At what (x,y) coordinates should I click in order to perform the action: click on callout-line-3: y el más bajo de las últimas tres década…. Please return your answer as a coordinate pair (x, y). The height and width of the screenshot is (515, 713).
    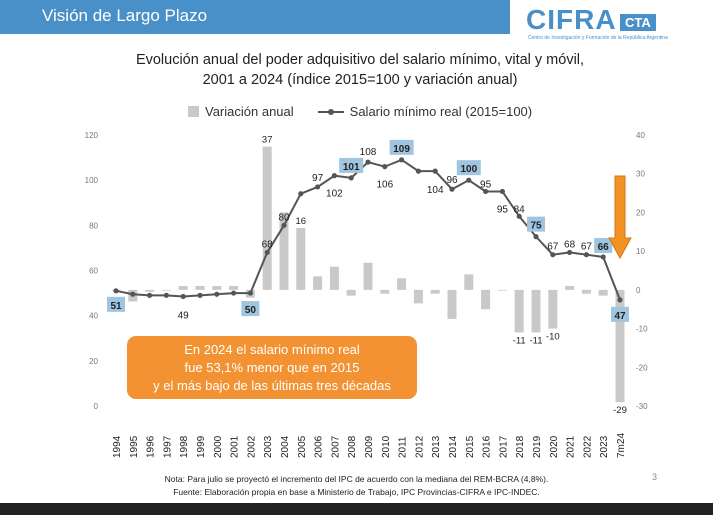
    Looking at the image, I should click on (272, 385).